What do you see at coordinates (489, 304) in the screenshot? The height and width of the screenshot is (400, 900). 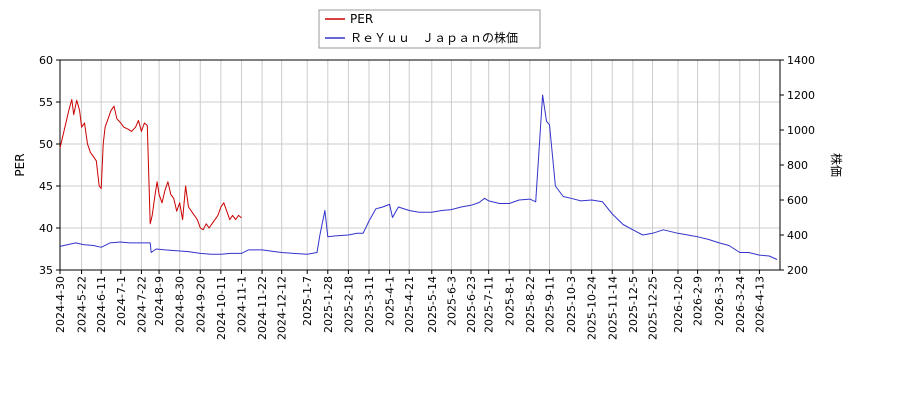 I see `x-tick-label: 2025-7-11` at bounding box center [489, 304].